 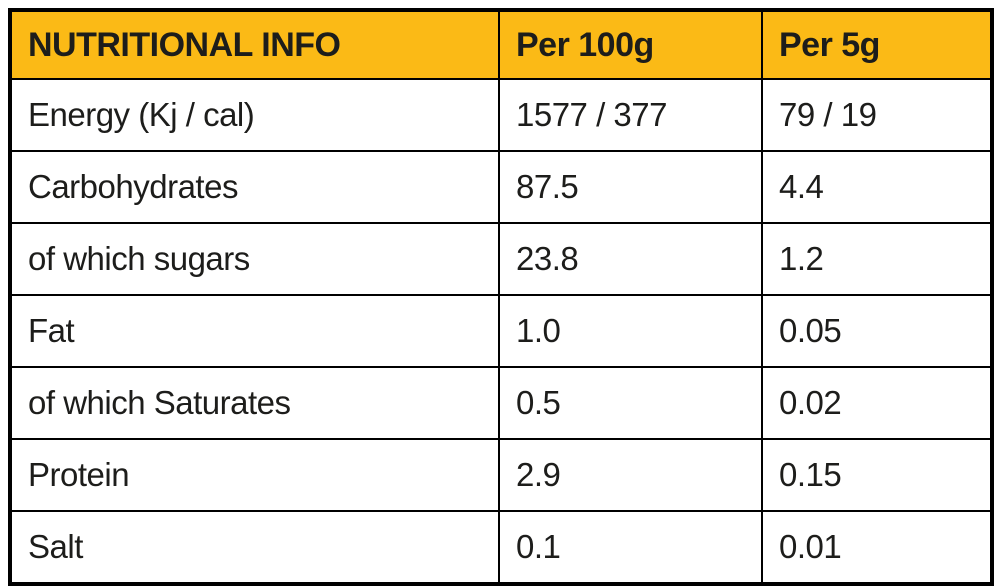 What do you see at coordinates (630, 187) in the screenshot?
I see `row-per100g: 87.5` at bounding box center [630, 187].